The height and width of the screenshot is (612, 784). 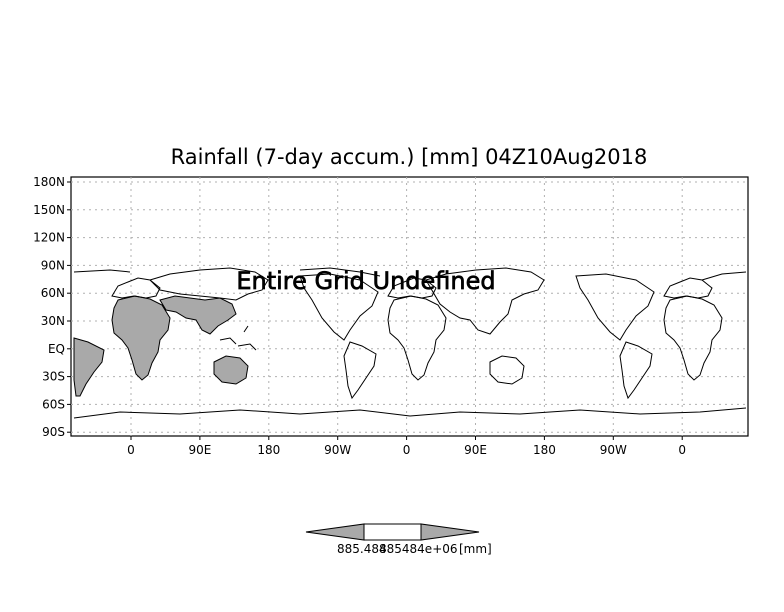 I want to click on latitude-tick-labels: 180N 150N 120N 90N 60N 30N EQ 30S 60S 90S, so click(x=49, y=307).